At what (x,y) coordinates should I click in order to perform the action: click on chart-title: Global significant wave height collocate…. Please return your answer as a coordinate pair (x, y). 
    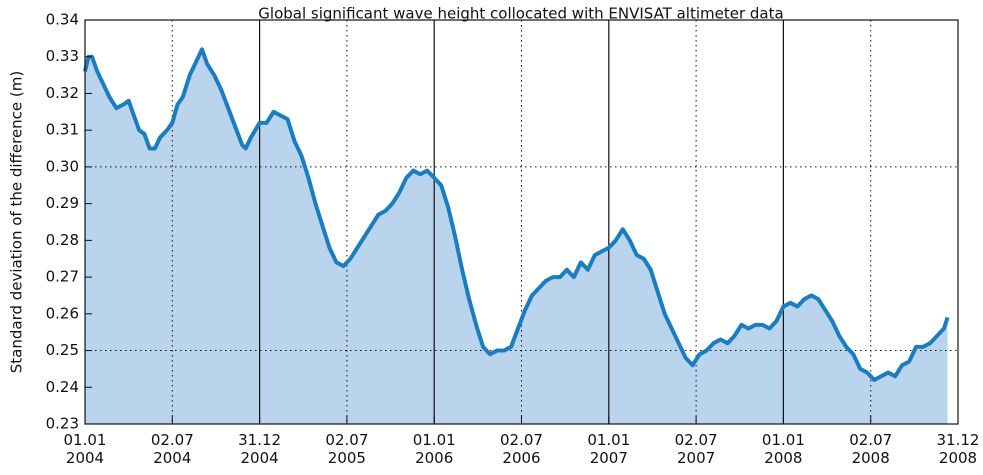
    Looking at the image, I should click on (520, 14).